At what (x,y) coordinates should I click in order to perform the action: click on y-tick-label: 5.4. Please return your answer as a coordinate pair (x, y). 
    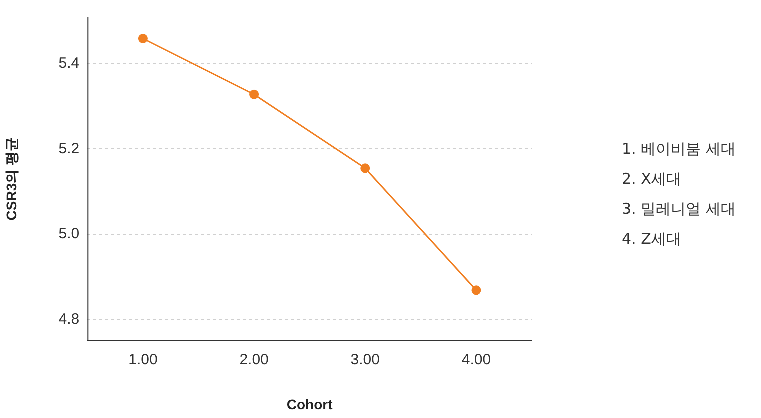
    Looking at the image, I should click on (69, 63).